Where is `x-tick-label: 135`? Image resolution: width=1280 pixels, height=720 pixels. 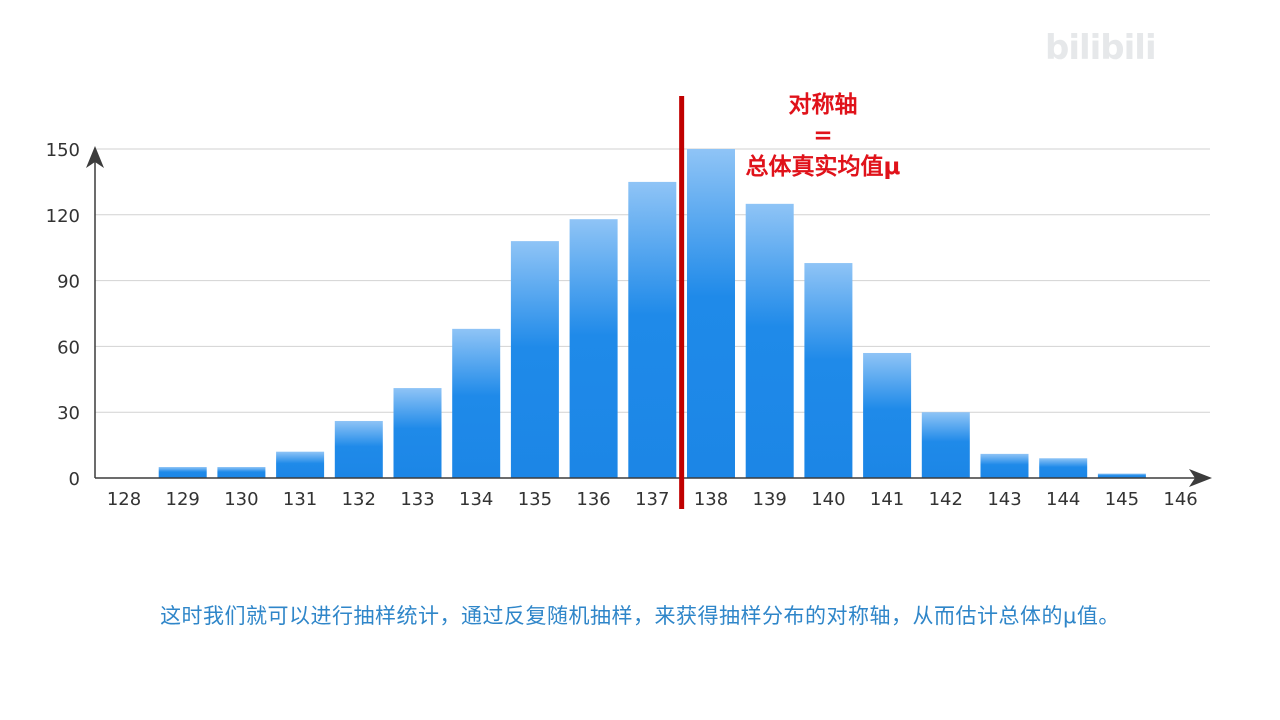
x-tick-label: 135 is located at coordinates (535, 499).